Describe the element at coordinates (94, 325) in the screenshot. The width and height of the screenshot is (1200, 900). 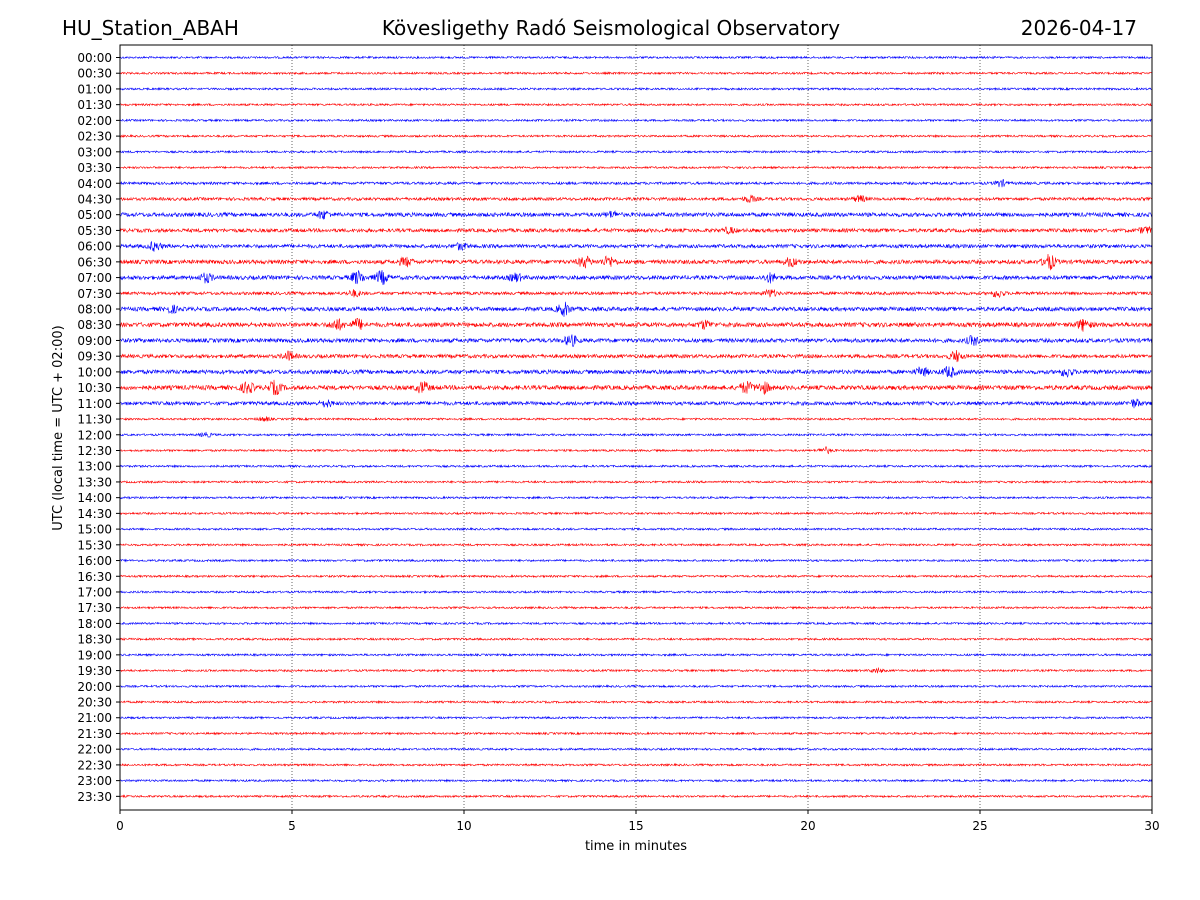
I see `y-tick-label: 08:30` at that location.